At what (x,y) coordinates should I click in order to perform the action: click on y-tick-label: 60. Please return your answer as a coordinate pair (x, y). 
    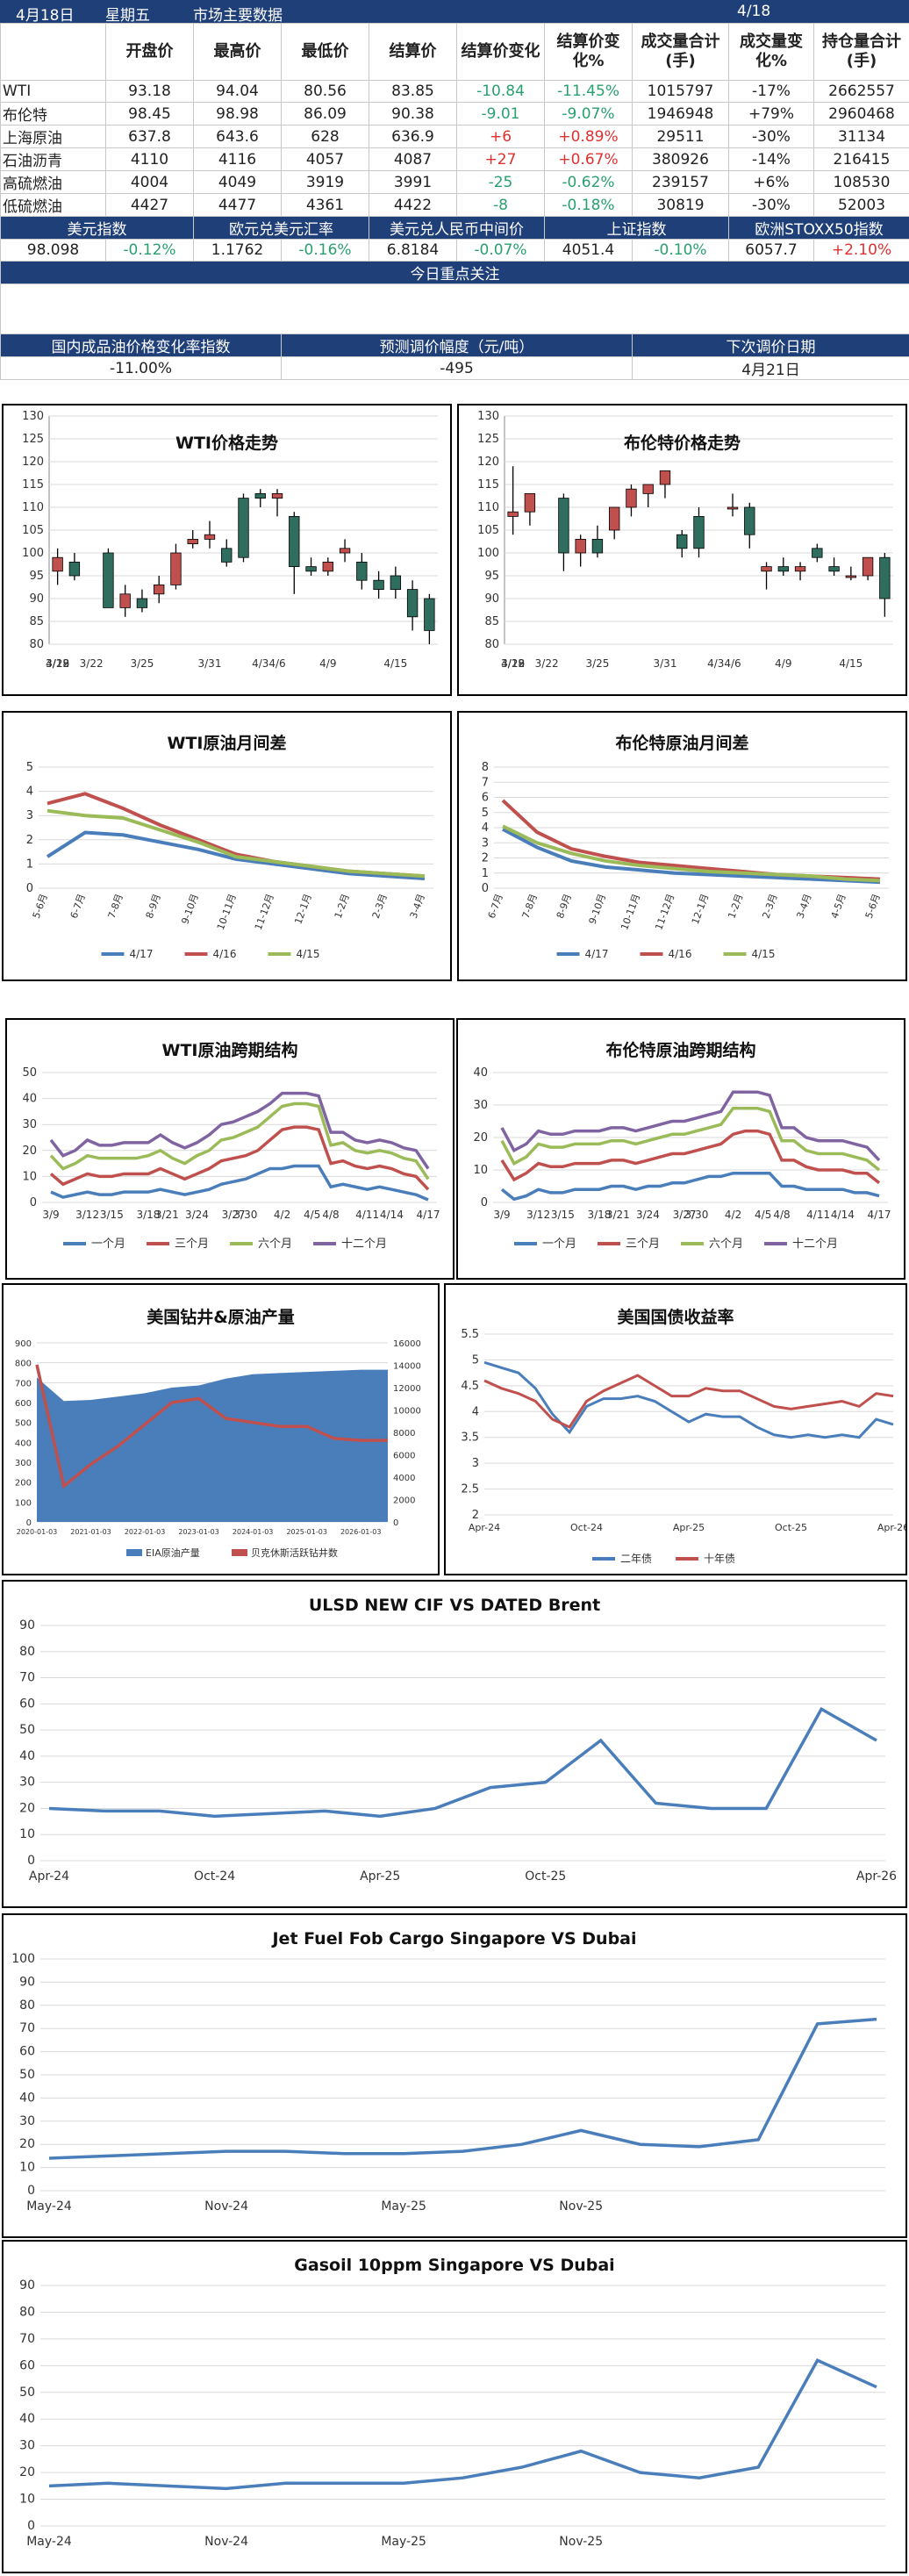
    Looking at the image, I should click on (27, 1704).